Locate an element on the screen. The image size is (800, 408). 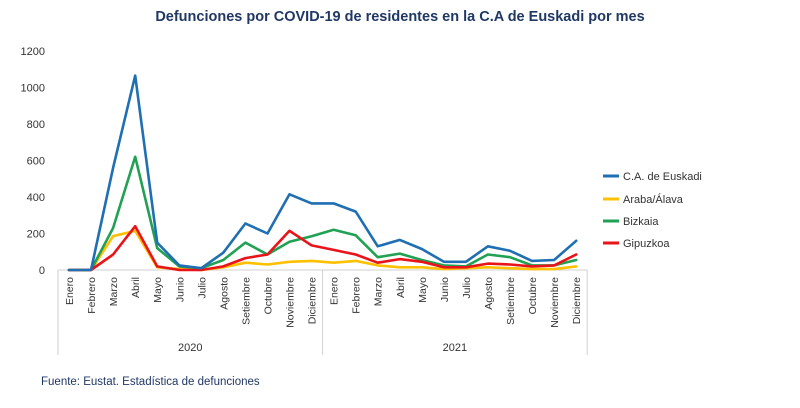
x-group-label: 2021 is located at coordinates (455, 348).